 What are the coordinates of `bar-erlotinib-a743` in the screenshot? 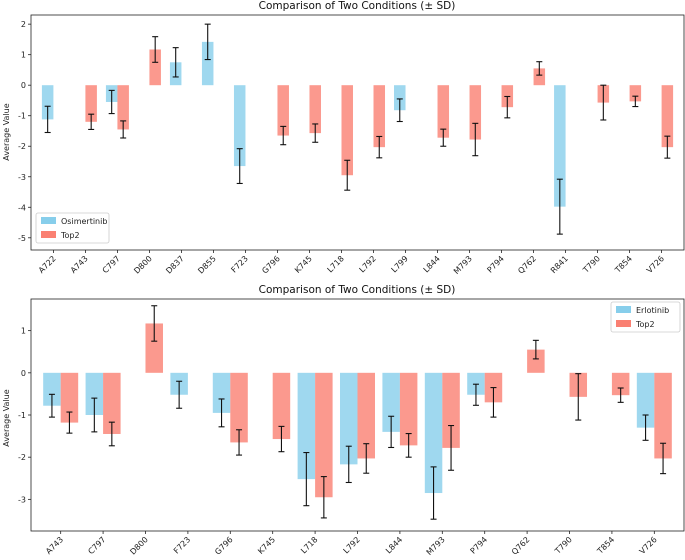 It's located at (52, 389).